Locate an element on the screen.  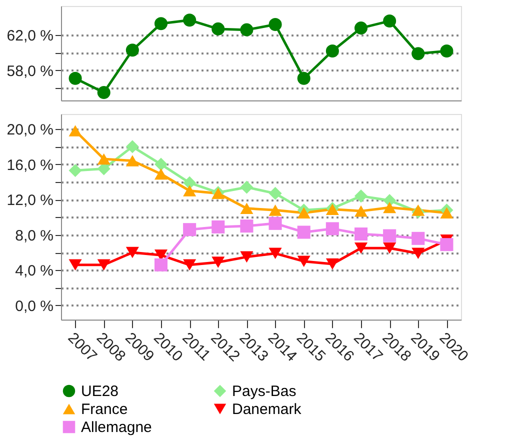
y-tick-label: 20,0 % is located at coordinates (30, 130).